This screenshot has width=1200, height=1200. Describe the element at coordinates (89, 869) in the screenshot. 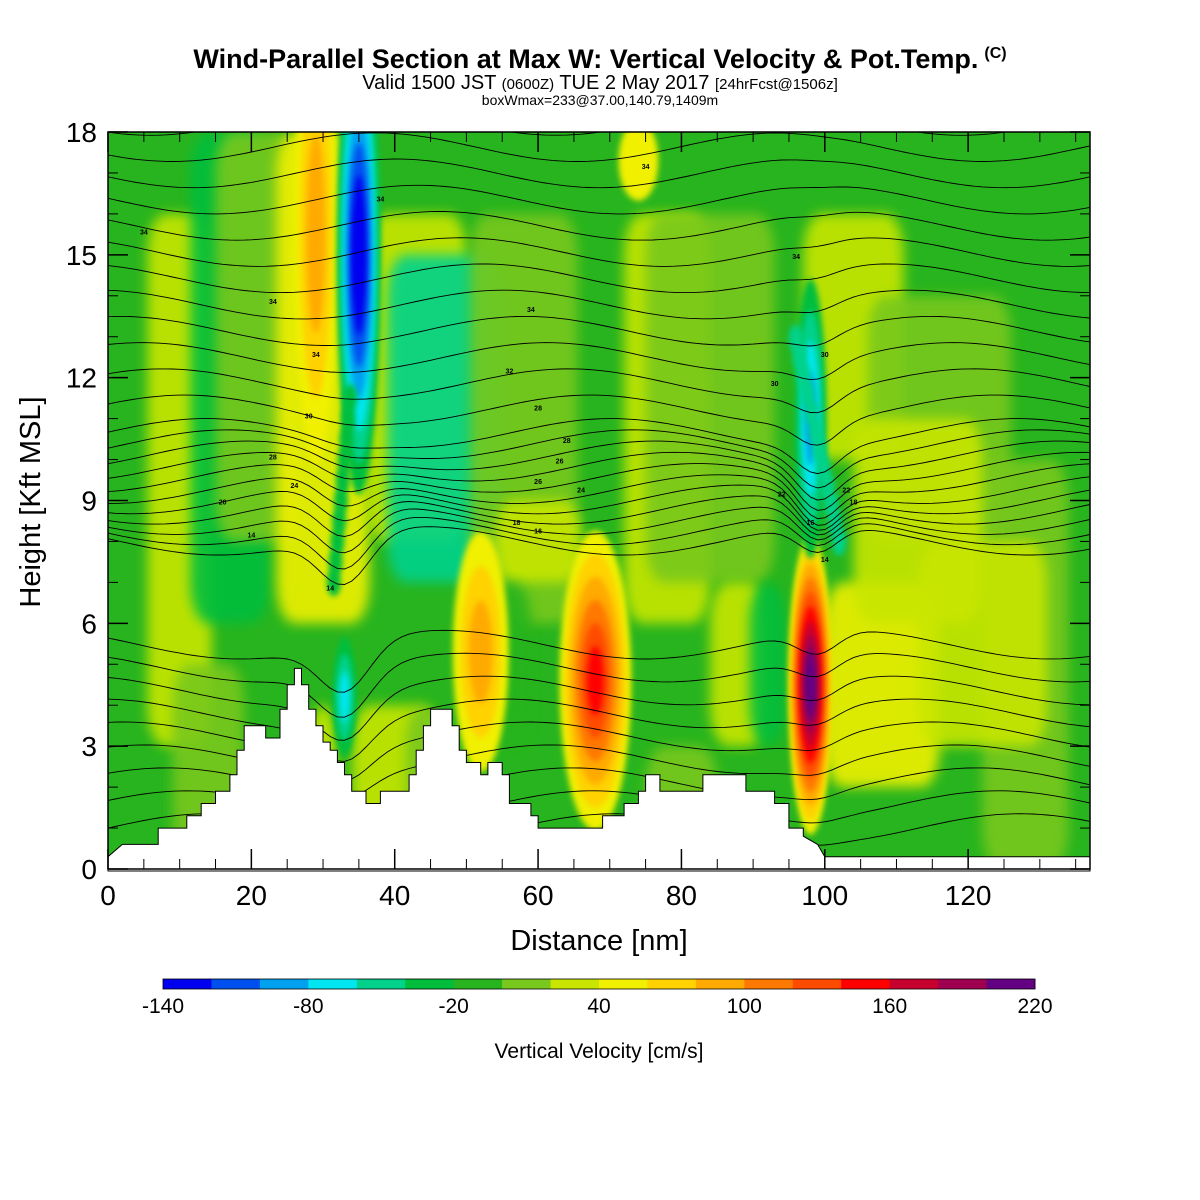

I see `y-tick-label: 0` at that location.